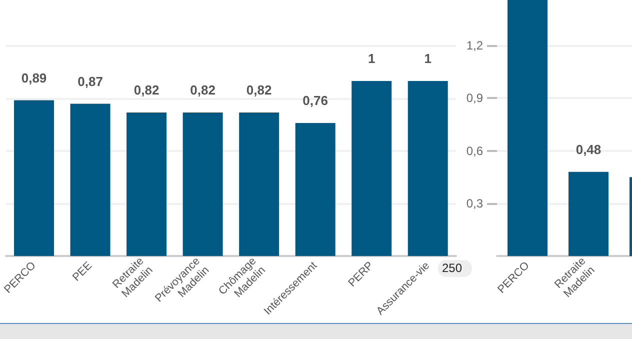 The width and height of the screenshot is (632, 339). Describe the element at coordinates (90, 81) in the screenshot. I see `data-label: 0,87` at that location.